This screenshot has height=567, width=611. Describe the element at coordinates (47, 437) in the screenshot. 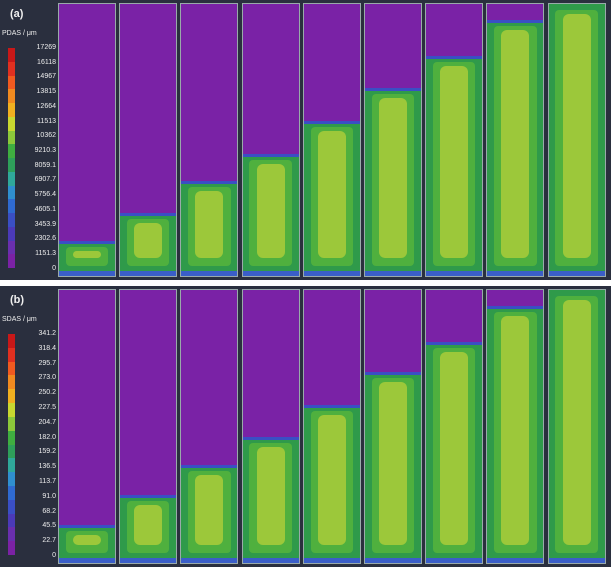

I see `colorbar-tick: 182.0` at that location.